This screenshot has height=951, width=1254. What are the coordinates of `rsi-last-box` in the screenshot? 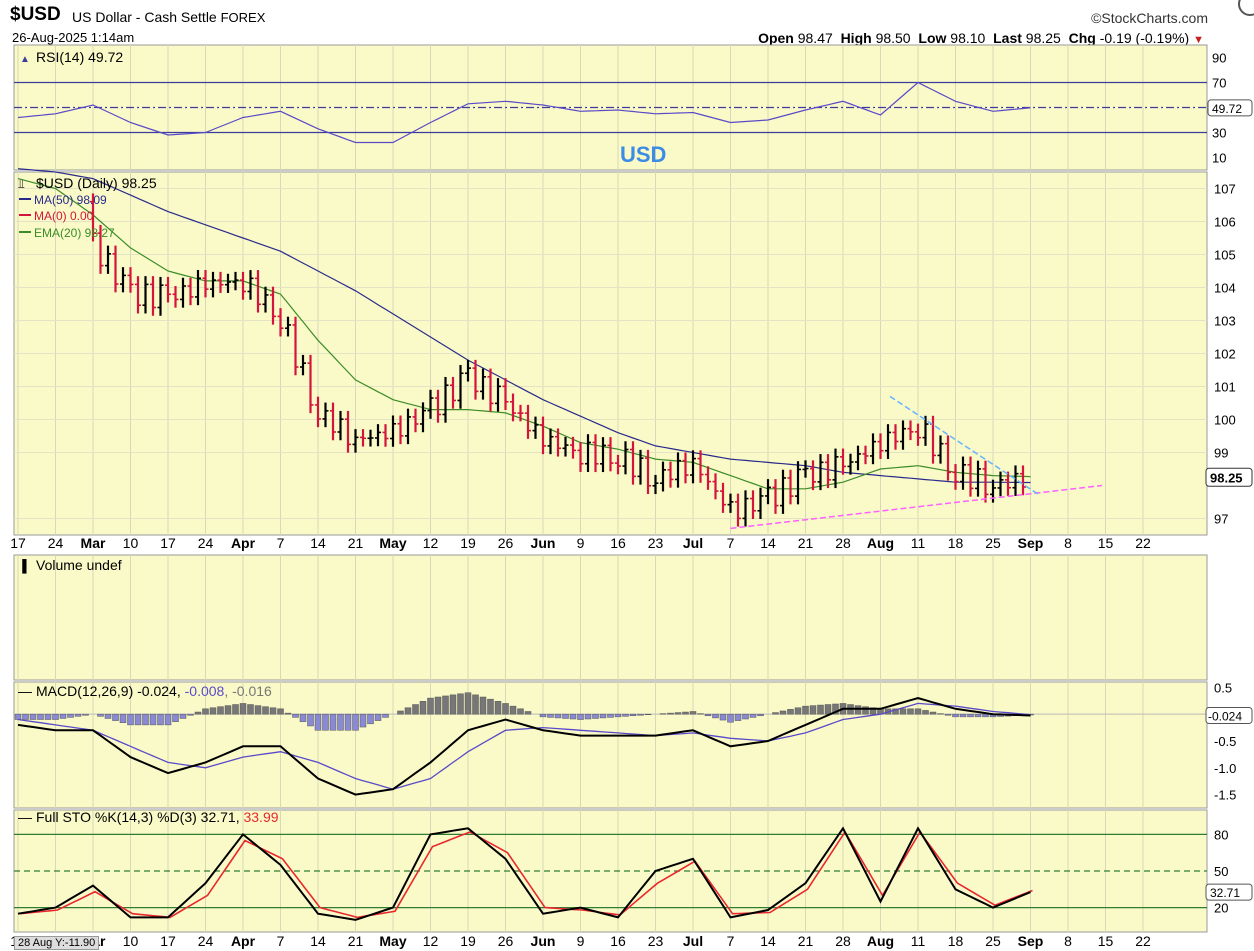 It's located at (1230, 108).